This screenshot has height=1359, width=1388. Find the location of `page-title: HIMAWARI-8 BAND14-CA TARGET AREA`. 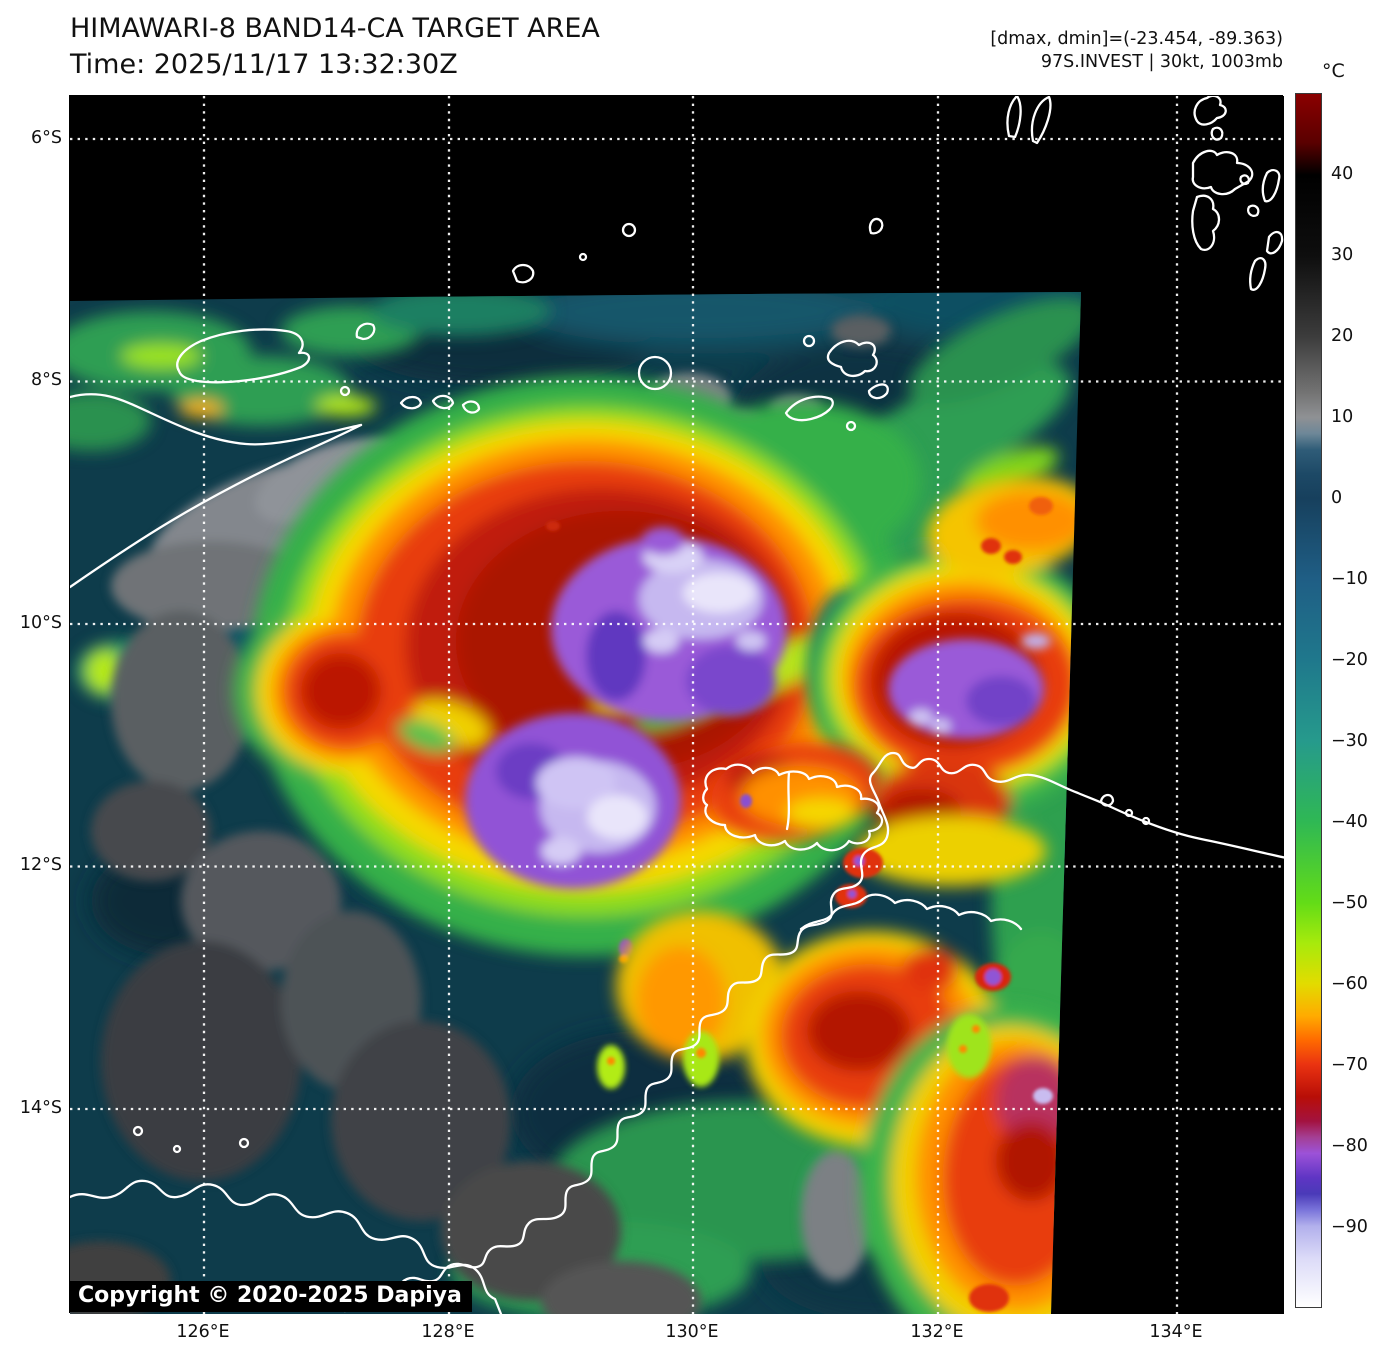

page-title: HIMAWARI-8 BAND14-CA TARGET AREA is located at coordinates (335, 28).